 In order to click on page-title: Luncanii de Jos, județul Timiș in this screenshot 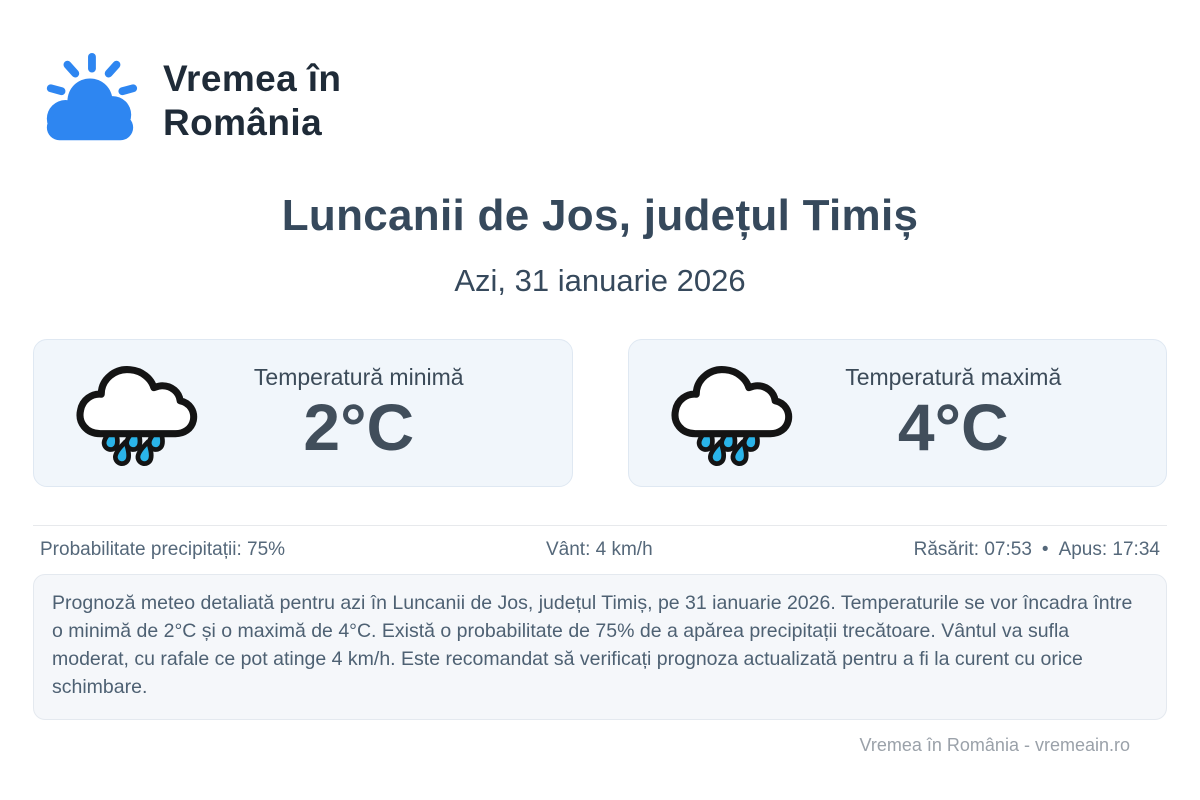, I will do `click(600, 215)`.